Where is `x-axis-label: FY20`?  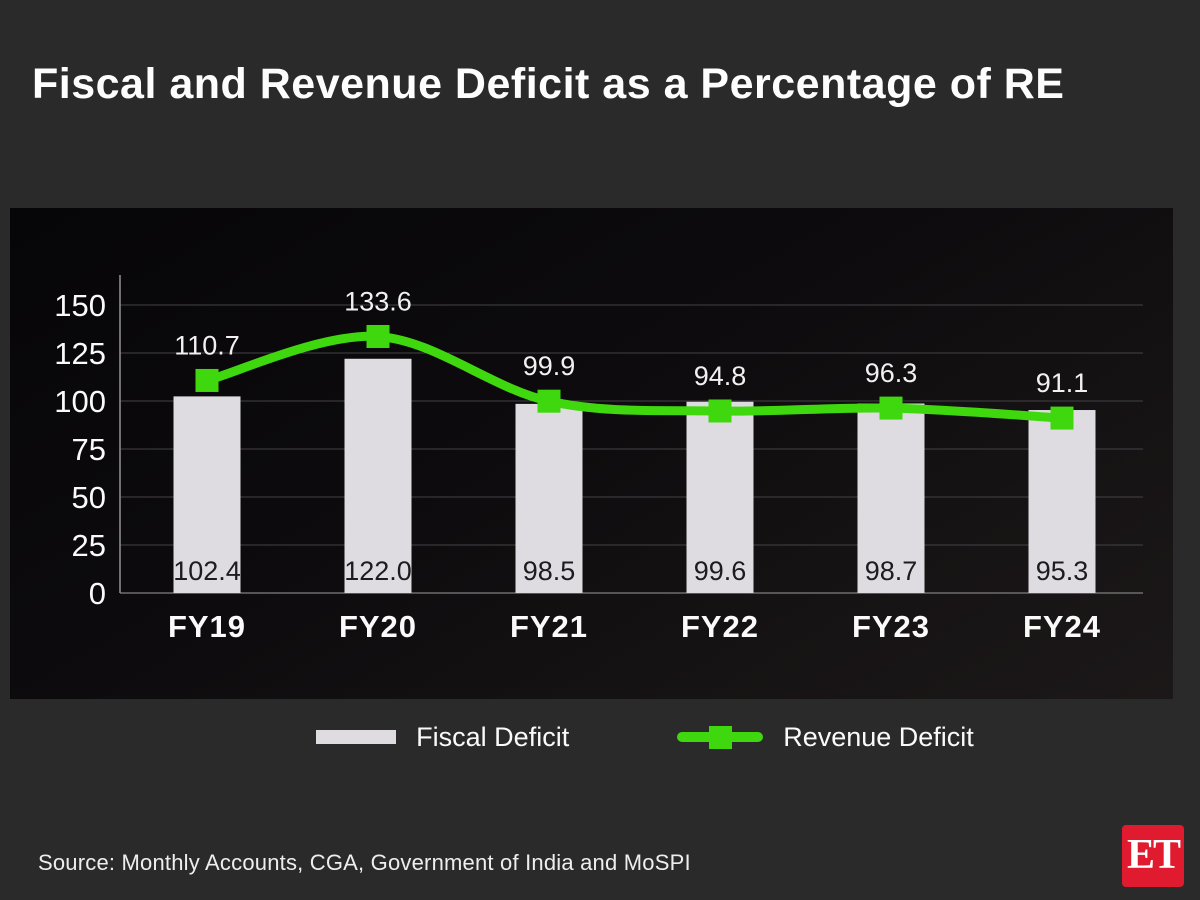 x-axis-label: FY20 is located at coordinates (378, 626).